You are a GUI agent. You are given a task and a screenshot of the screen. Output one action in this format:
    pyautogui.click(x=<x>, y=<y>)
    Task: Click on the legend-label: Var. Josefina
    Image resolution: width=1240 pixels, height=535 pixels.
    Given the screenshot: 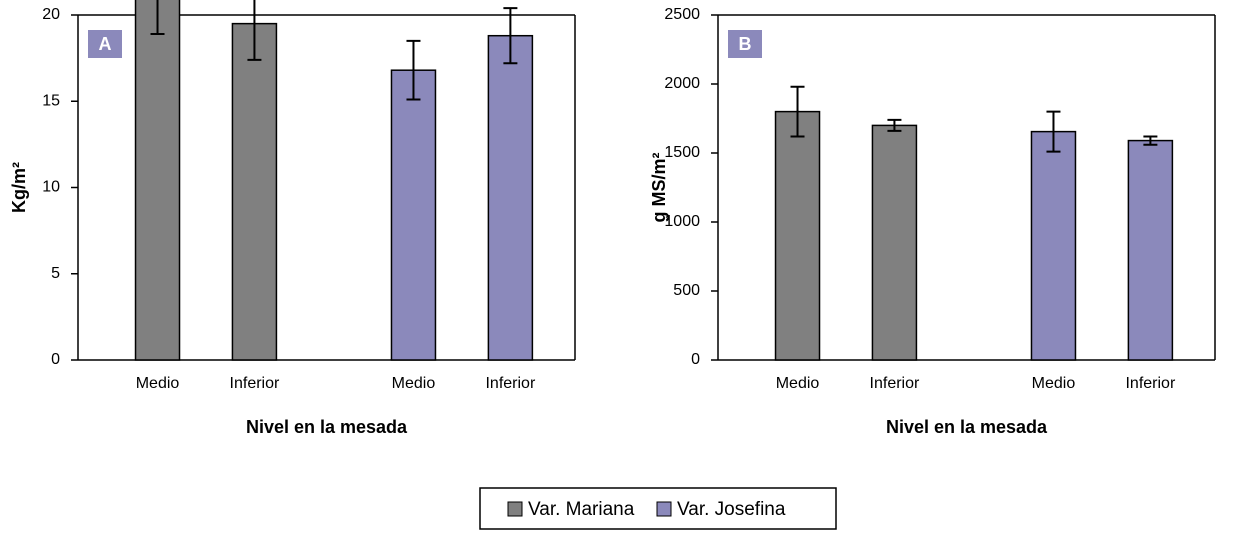 What is the action you would take?
    pyautogui.click(x=731, y=509)
    